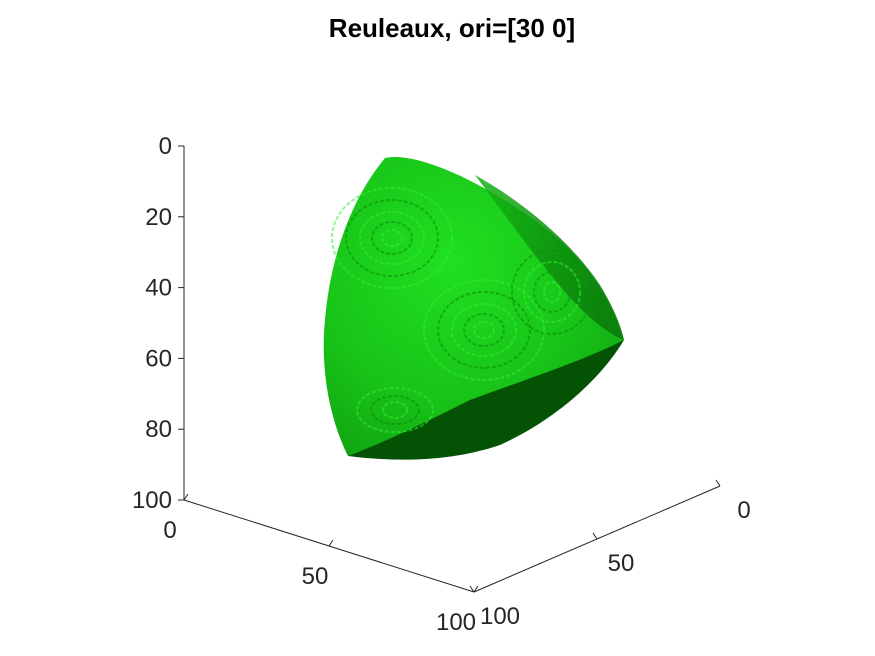 The image size is (875, 656). Describe the element at coordinates (165, 146) in the screenshot. I see `vertical-tick-label: 0` at that location.